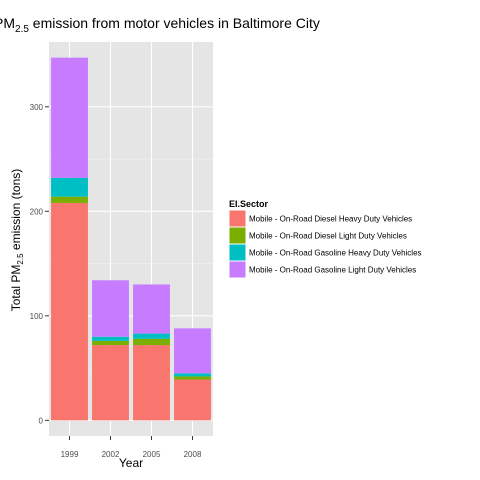 The height and width of the screenshot is (480, 480). I want to click on x-axis-label: Year, so click(131, 463).